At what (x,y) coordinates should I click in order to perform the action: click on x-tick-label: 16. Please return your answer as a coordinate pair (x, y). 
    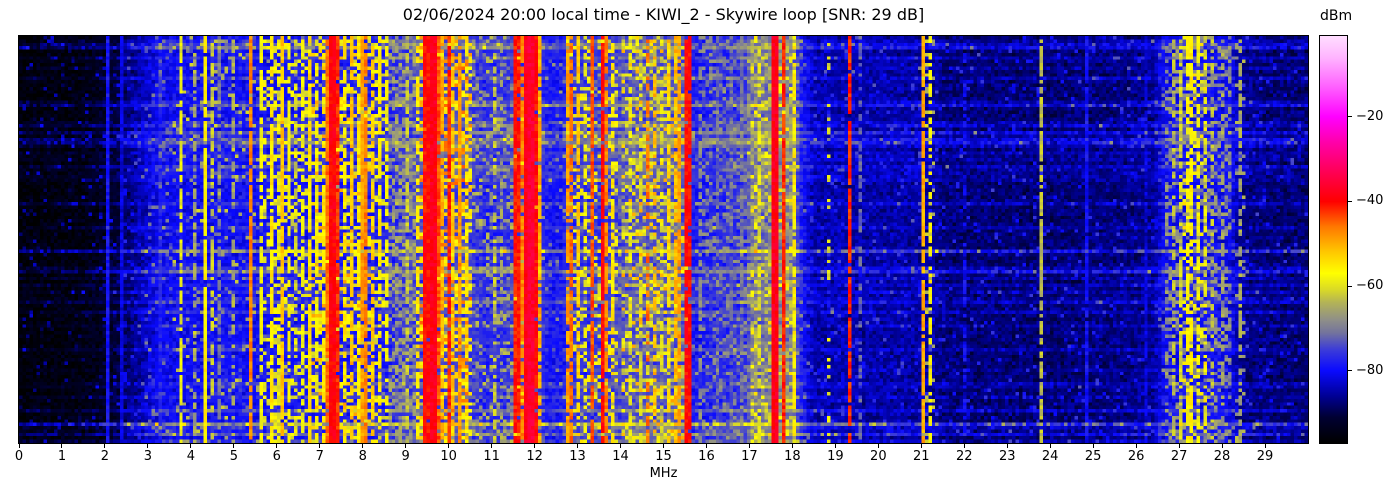
    Looking at the image, I should click on (706, 456).